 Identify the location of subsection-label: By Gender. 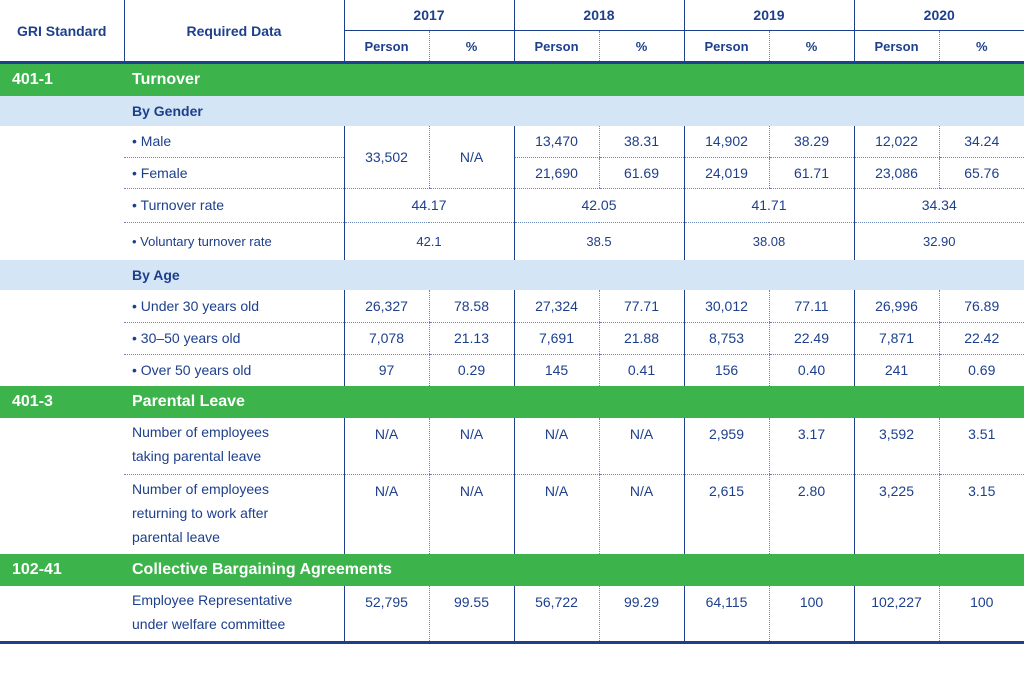
(574, 111).